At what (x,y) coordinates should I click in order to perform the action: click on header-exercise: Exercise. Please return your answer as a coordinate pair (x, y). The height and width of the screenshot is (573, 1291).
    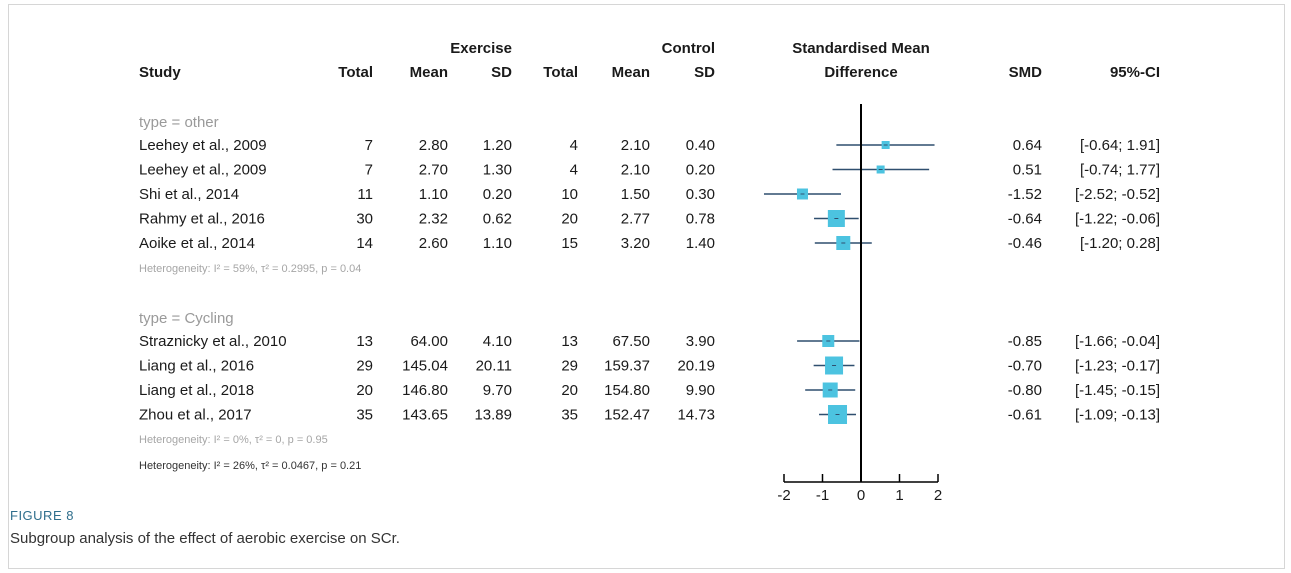
    Looking at the image, I should click on (481, 48).